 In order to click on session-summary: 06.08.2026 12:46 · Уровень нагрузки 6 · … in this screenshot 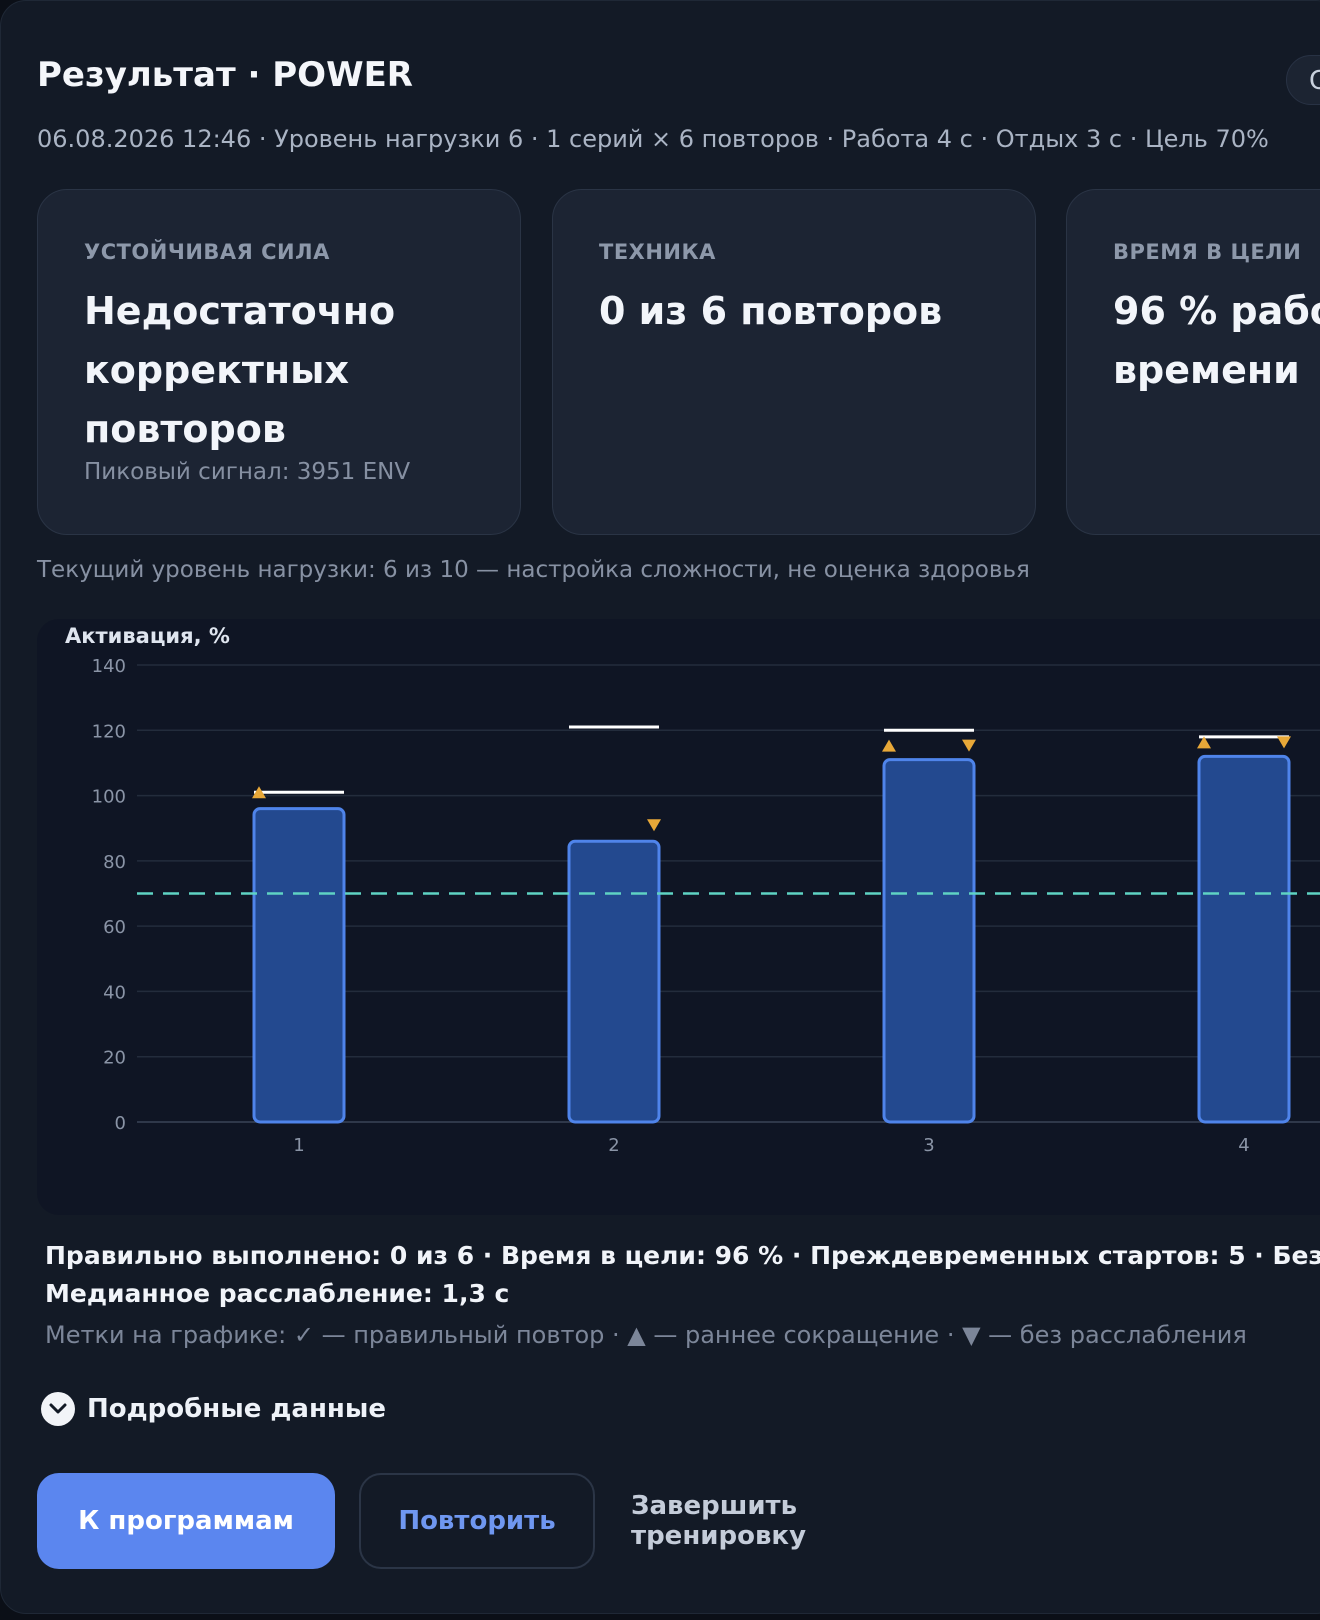, I will do `click(653, 139)`.